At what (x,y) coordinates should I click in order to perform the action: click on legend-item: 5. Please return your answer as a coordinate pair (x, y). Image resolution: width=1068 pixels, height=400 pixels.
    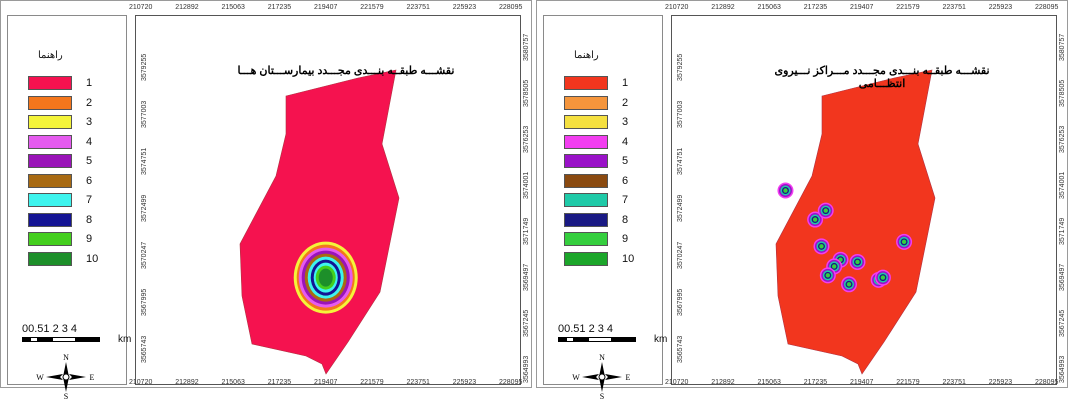
    Looking at the image, I should click on (78, 162).